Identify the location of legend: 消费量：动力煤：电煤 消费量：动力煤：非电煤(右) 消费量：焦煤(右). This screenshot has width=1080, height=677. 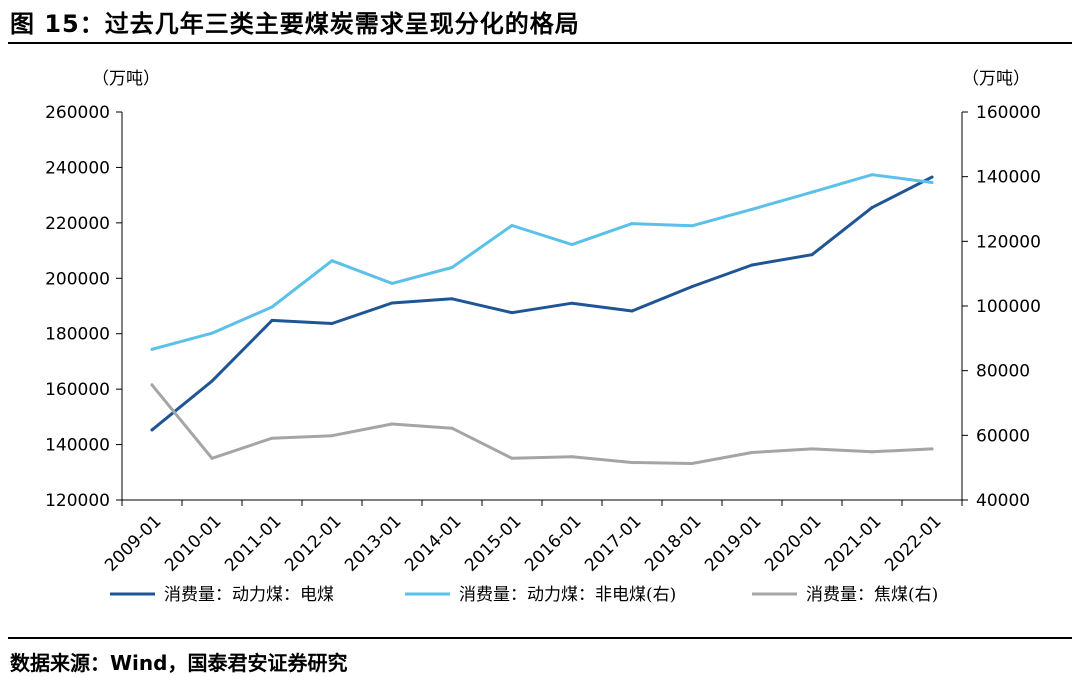
(524, 595).